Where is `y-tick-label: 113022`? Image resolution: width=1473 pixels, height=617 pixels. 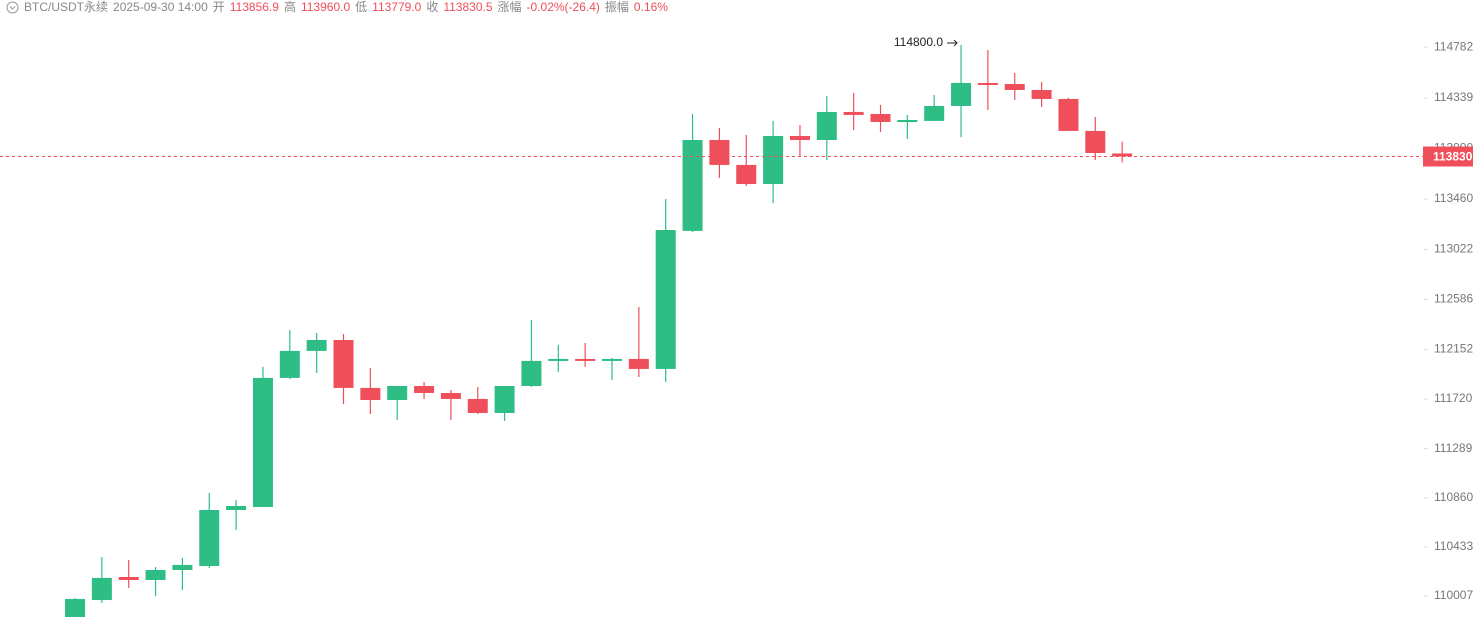
y-tick-label: 113022 is located at coordinates (1453, 249).